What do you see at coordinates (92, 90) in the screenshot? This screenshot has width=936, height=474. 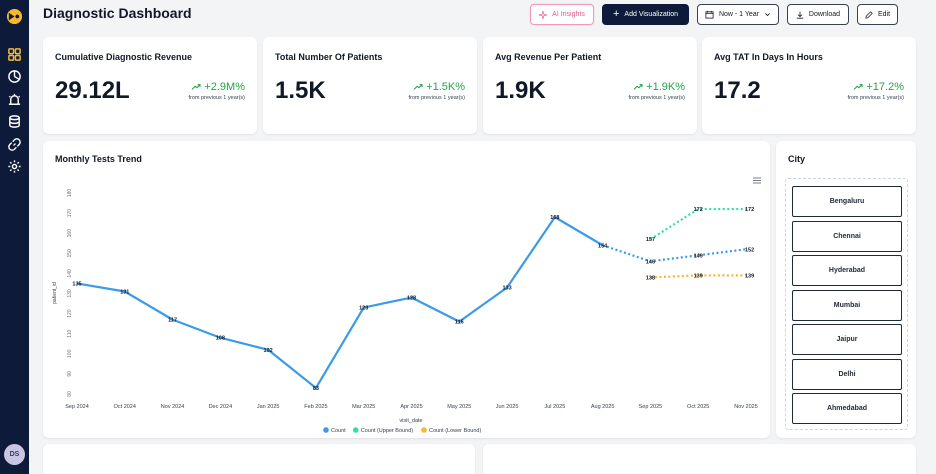 I see `kpi-value: 29.12L` at bounding box center [92, 90].